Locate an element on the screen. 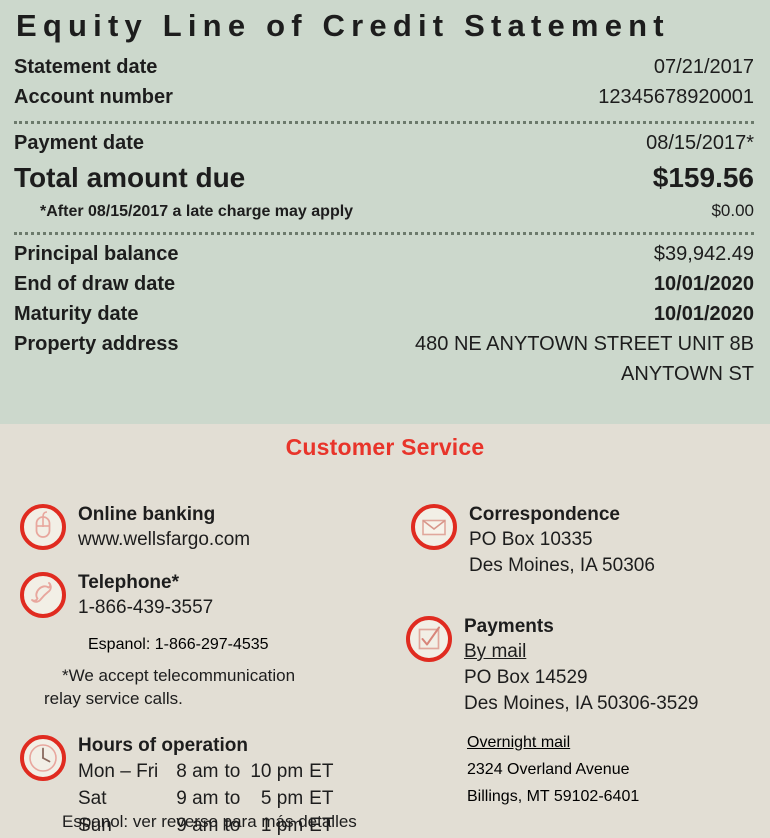  property-address-line1: 480 NE ANYTOWN STREET UNIT 8B is located at coordinates (584, 344).